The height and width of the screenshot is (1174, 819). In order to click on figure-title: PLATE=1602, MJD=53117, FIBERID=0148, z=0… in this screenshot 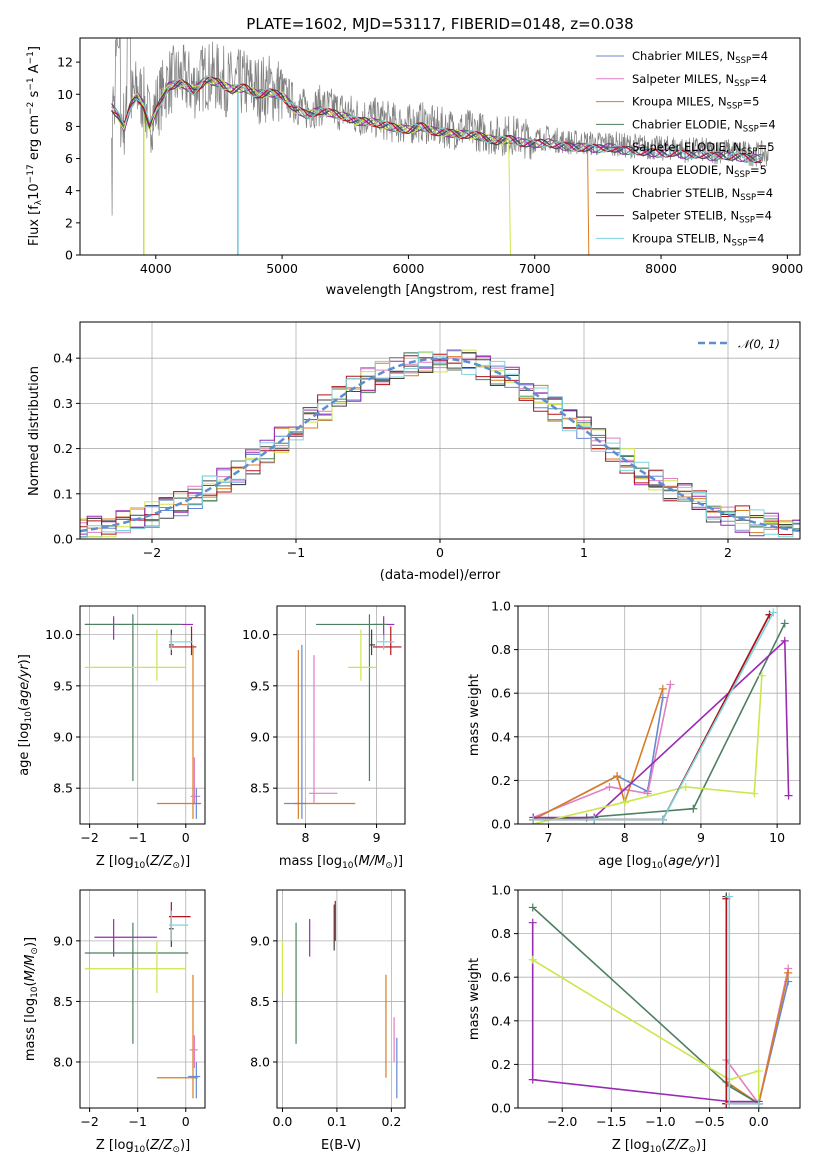, I will do `click(439, 24)`.